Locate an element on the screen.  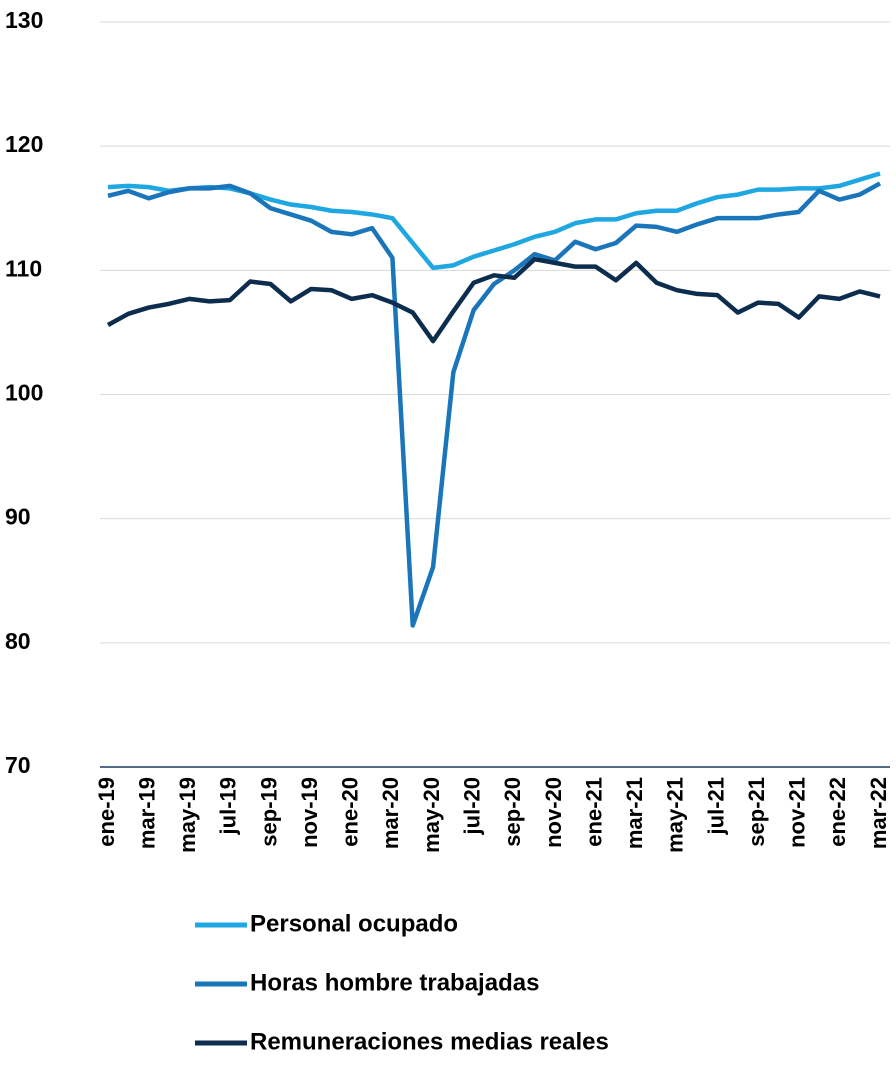
x-tick-label: jul-21 is located at coordinates (715, 806).